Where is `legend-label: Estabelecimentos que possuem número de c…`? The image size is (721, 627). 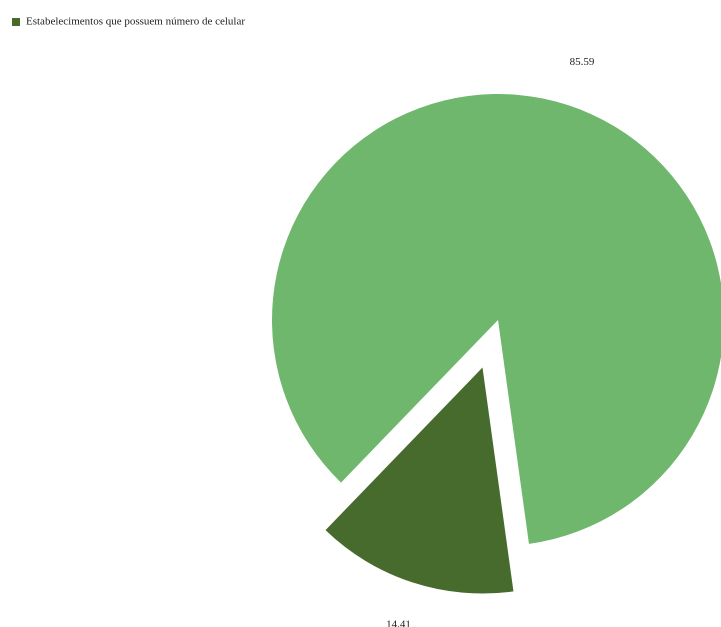
legend-label: Estabelecimentos que possuem número de c… is located at coordinates (135, 22).